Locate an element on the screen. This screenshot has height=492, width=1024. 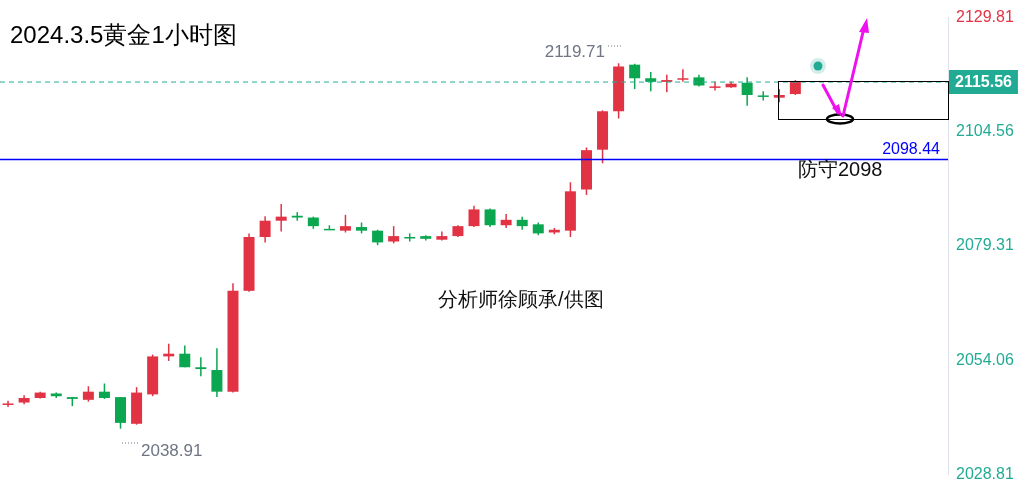
ref-line-label: 2098.44 is located at coordinates (911, 148).